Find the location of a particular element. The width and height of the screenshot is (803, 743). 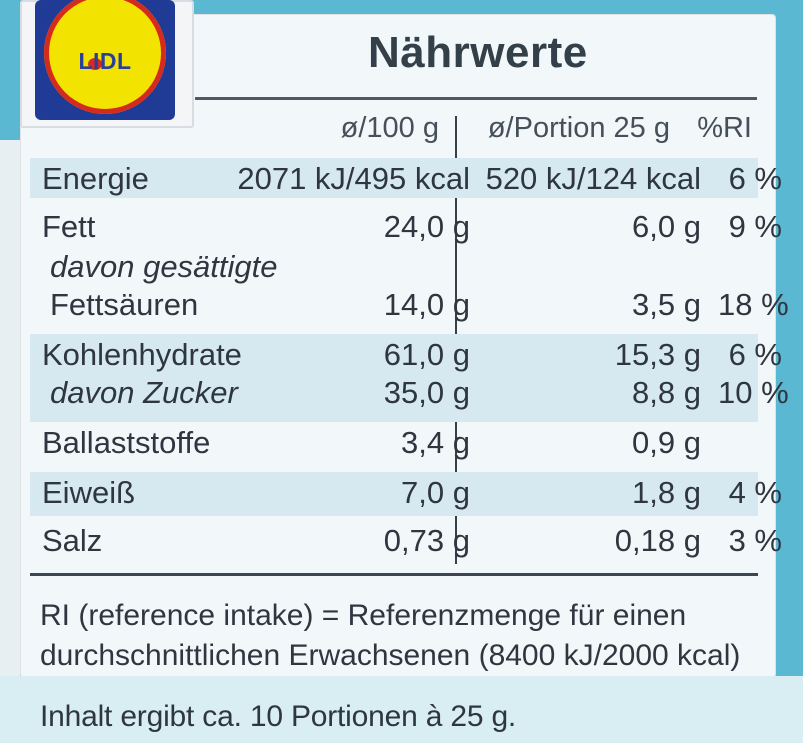

row-ri: 18 % is located at coordinates (753, 304).